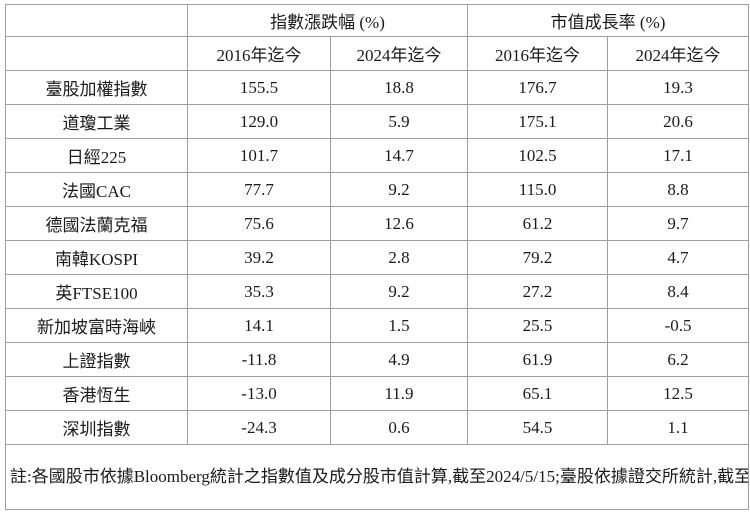 This screenshot has width=750, height=527. What do you see at coordinates (399, 359) in the screenshot?
I see `cell-value: 4.9` at bounding box center [399, 359].